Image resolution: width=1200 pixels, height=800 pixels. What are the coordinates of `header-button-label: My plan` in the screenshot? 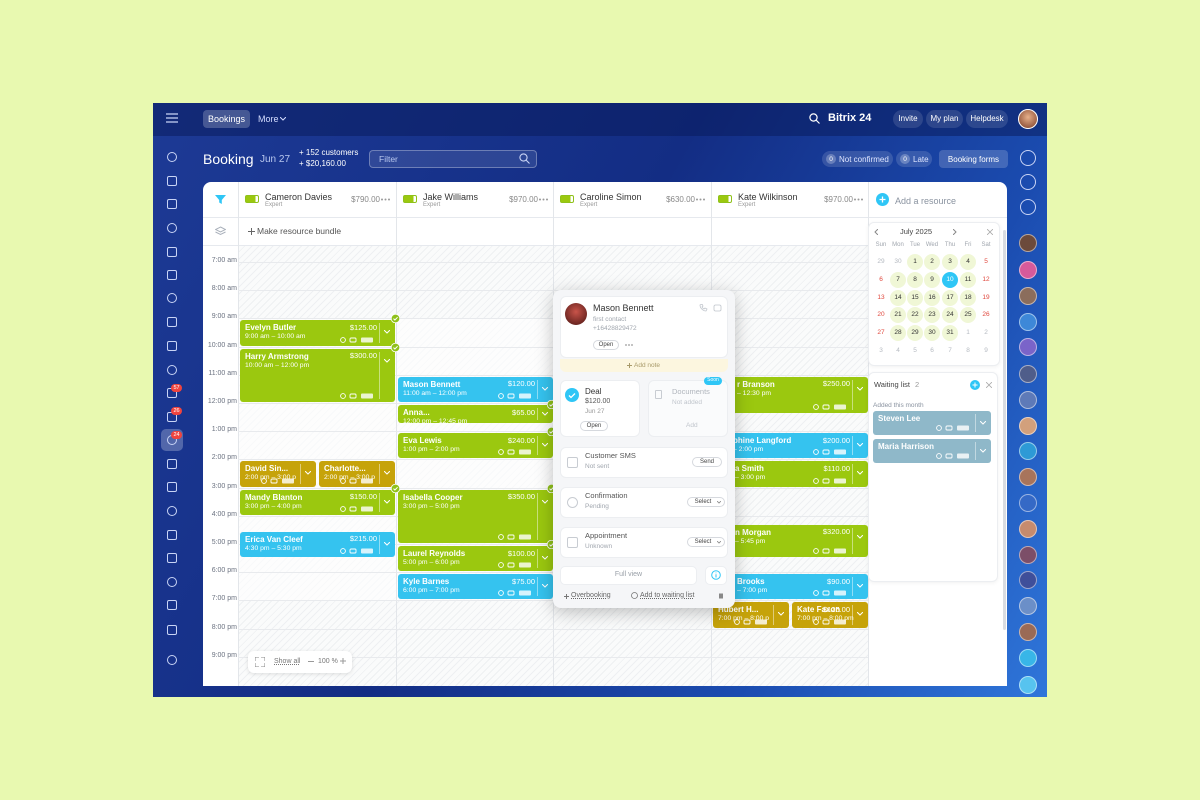 It's located at (944, 118).